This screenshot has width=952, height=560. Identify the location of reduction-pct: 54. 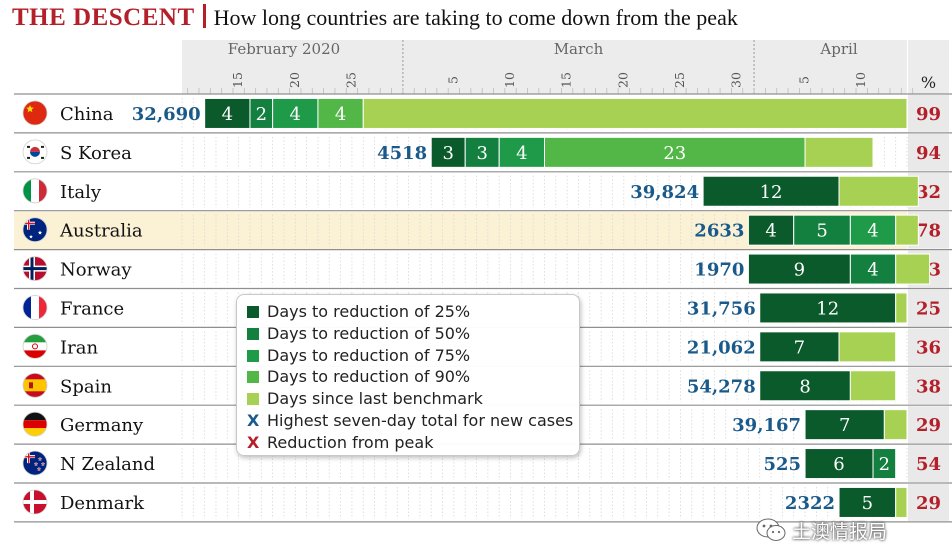
(928, 464).